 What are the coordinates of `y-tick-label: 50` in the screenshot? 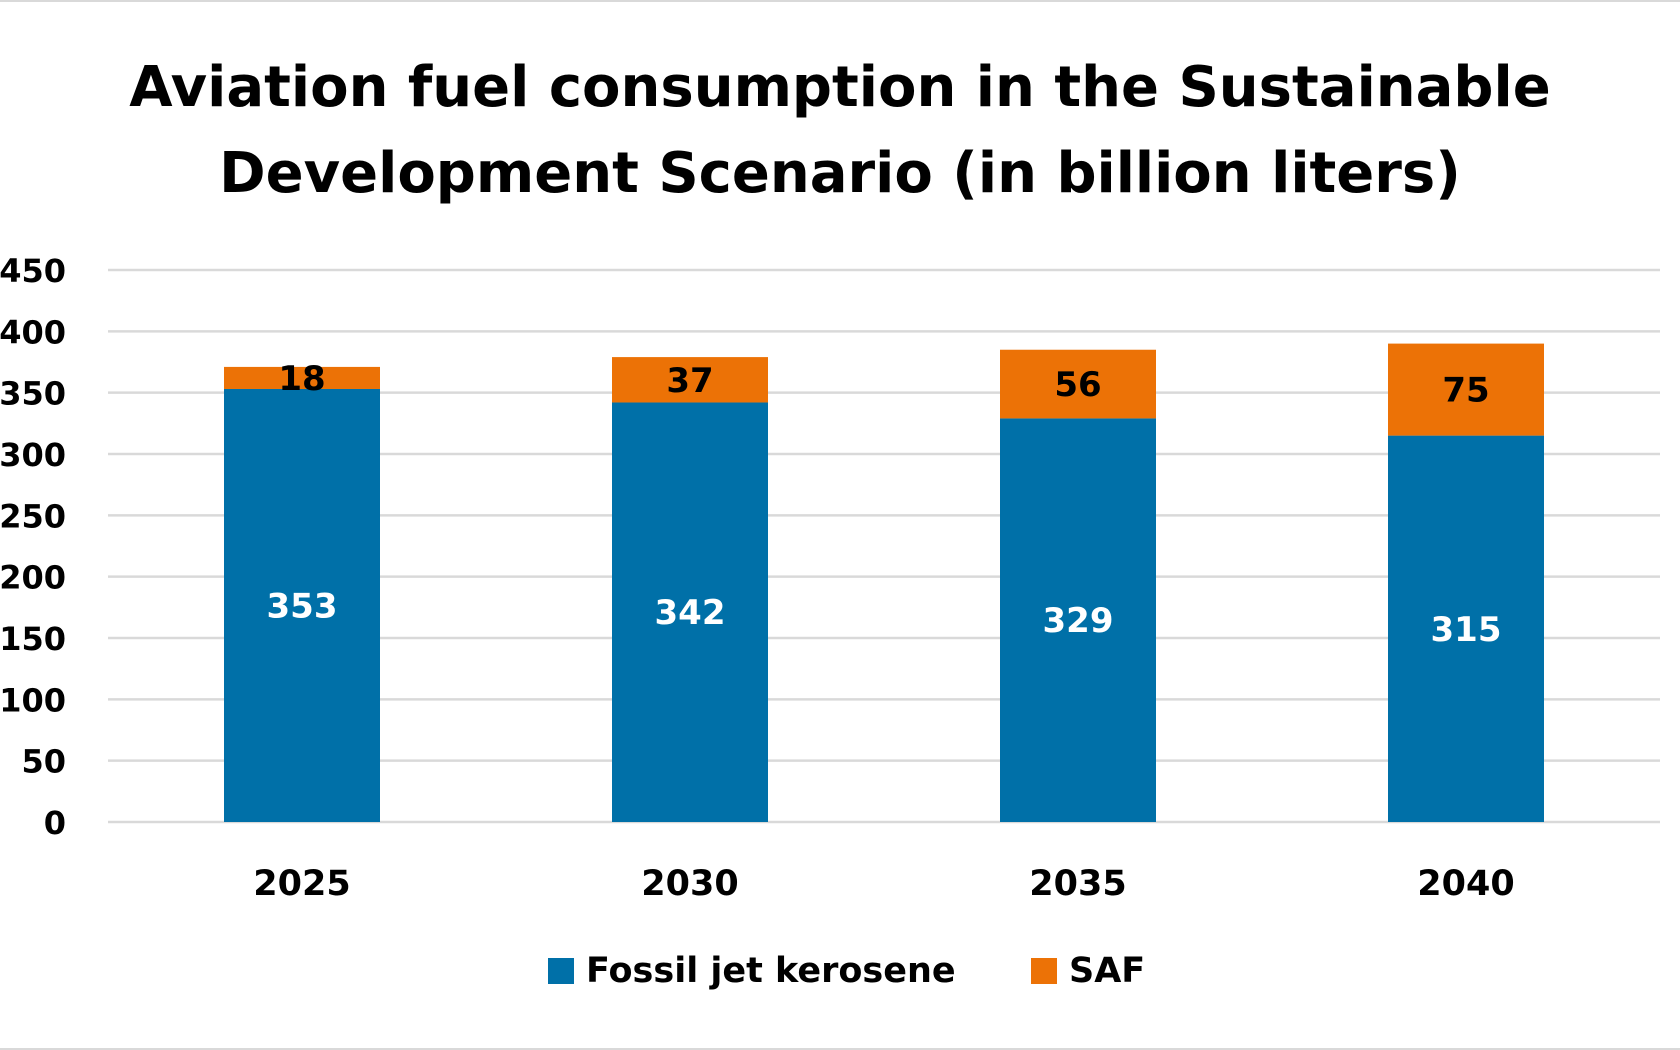 It's located at (43, 762).